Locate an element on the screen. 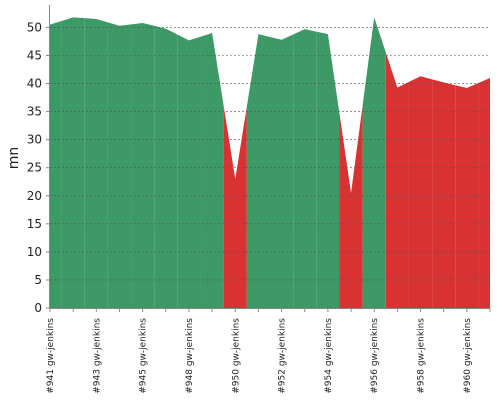 The width and height of the screenshot is (500, 400). y-tick-label: 10 is located at coordinates (34, 252).